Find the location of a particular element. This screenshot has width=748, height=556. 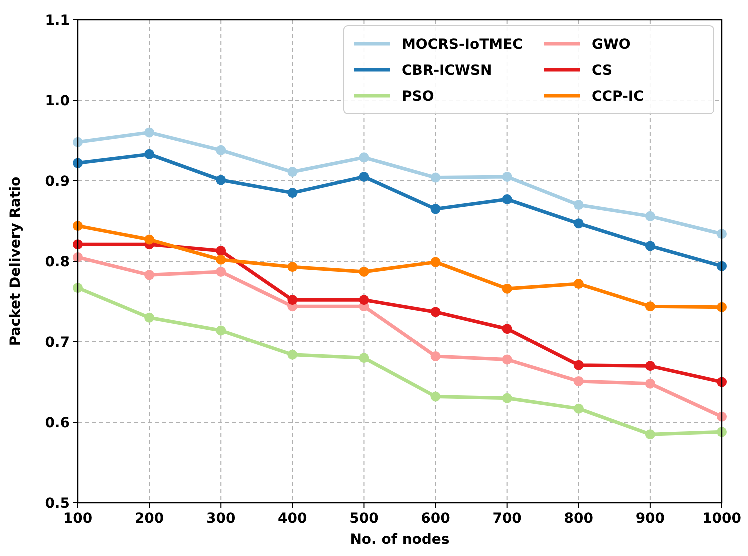

y-tick-label: 0.5 is located at coordinates (57, 504).